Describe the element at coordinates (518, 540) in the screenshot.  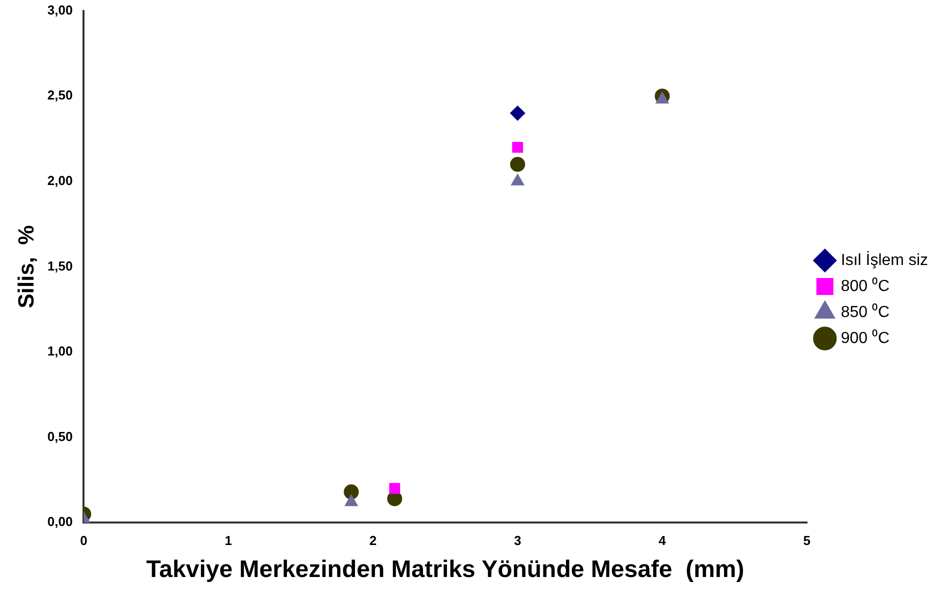
I see `x-tick-label: 3` at that location.